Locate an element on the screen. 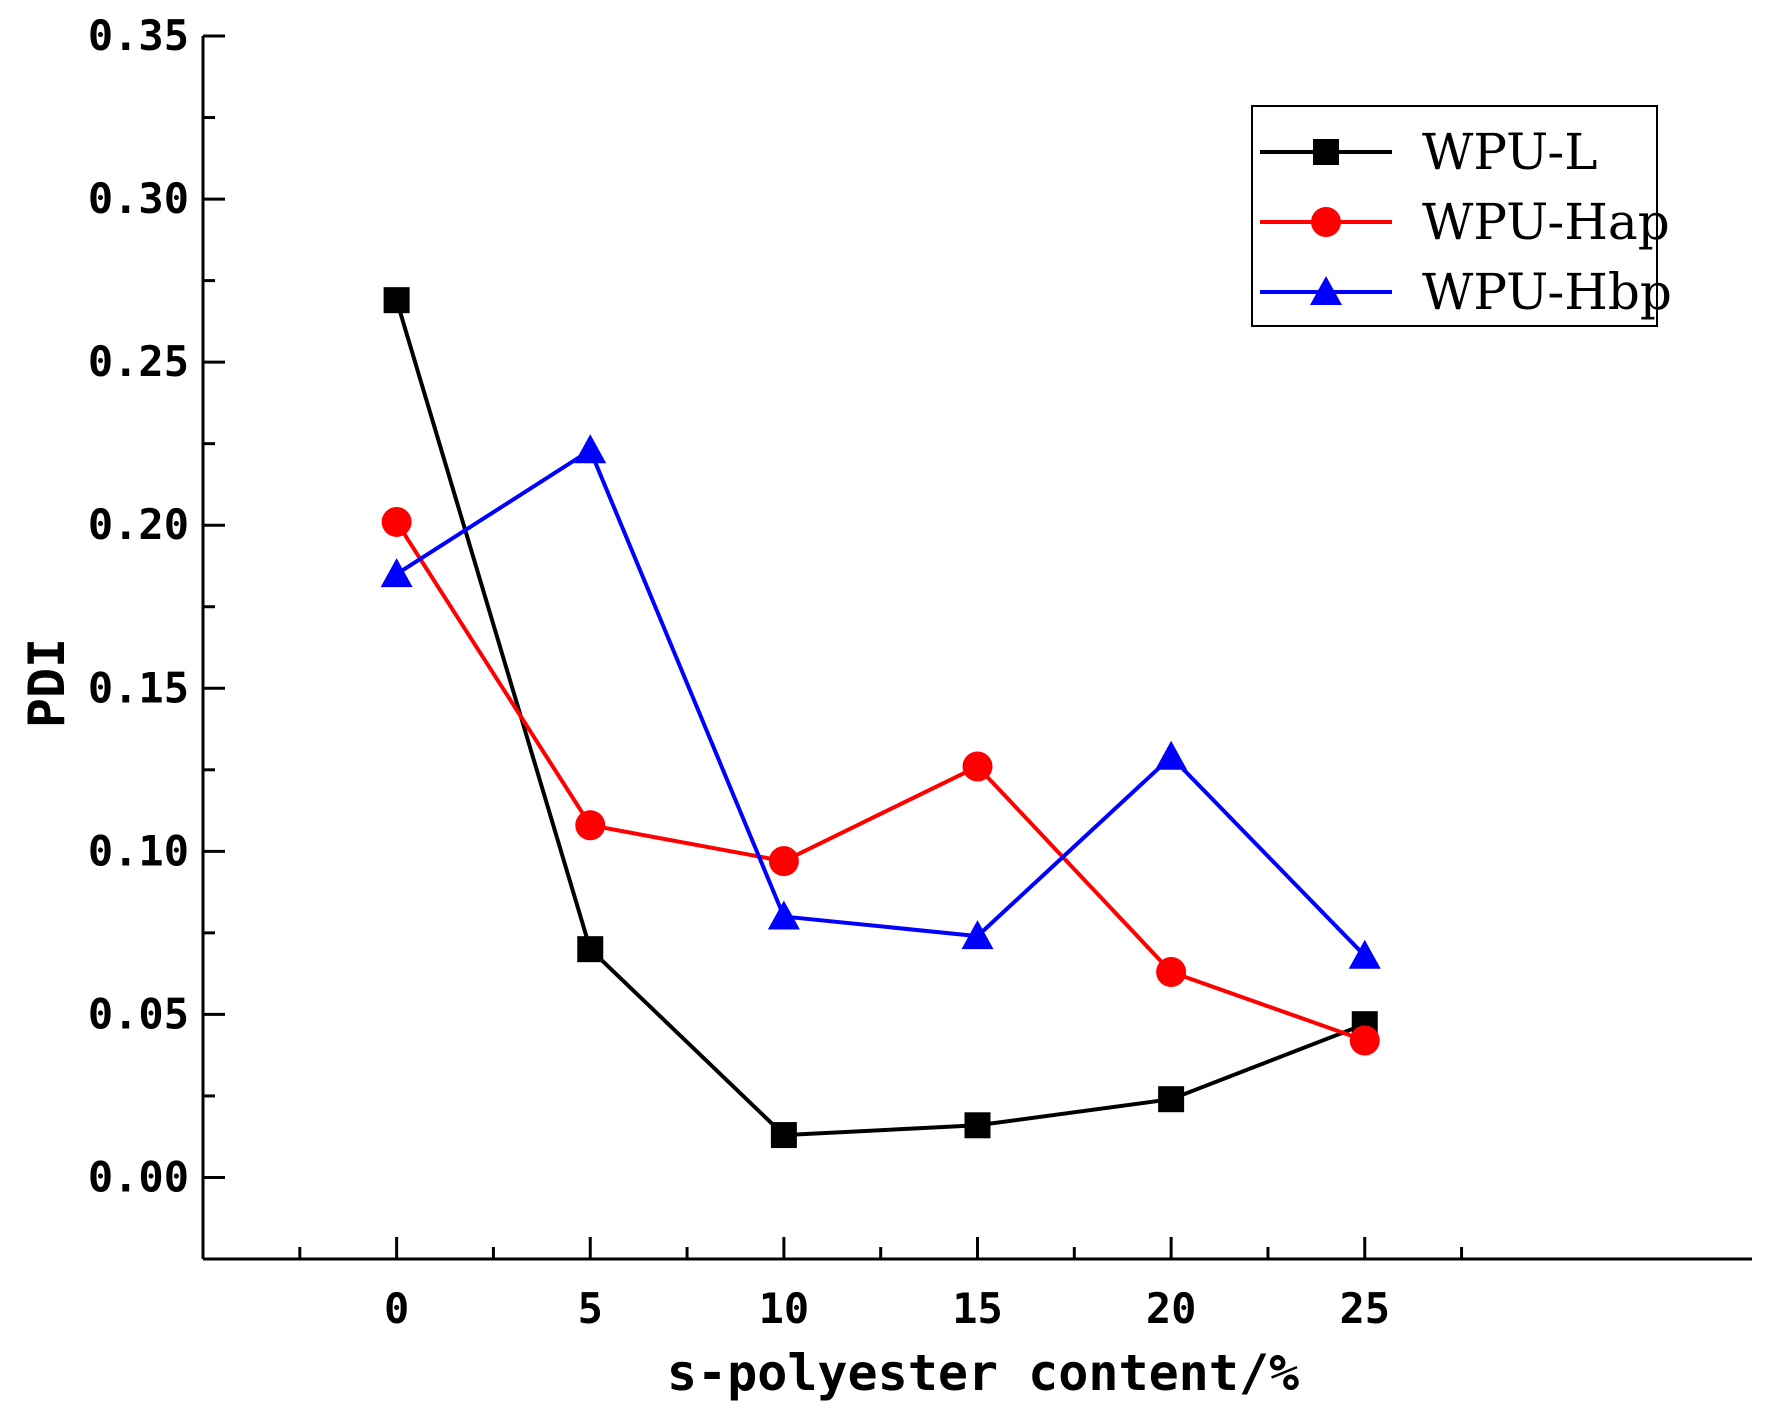  y-tick-label: 0.05 is located at coordinates (138, 1013).